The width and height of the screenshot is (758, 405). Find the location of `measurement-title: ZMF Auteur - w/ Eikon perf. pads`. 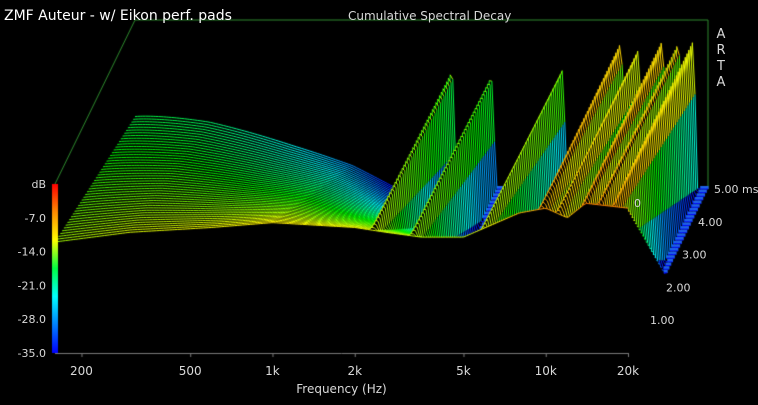

measurement-title: ZMF Auteur - w/ Eikon perf. pads is located at coordinates (118, 16).